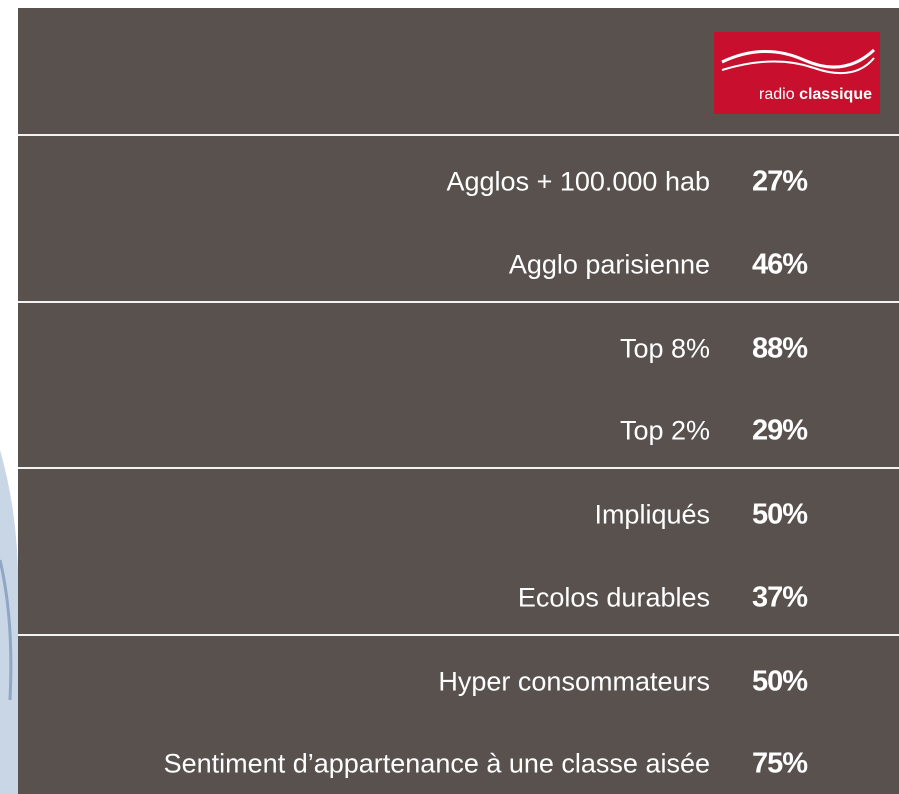  I want to click on logo: radio classique, so click(797, 73).